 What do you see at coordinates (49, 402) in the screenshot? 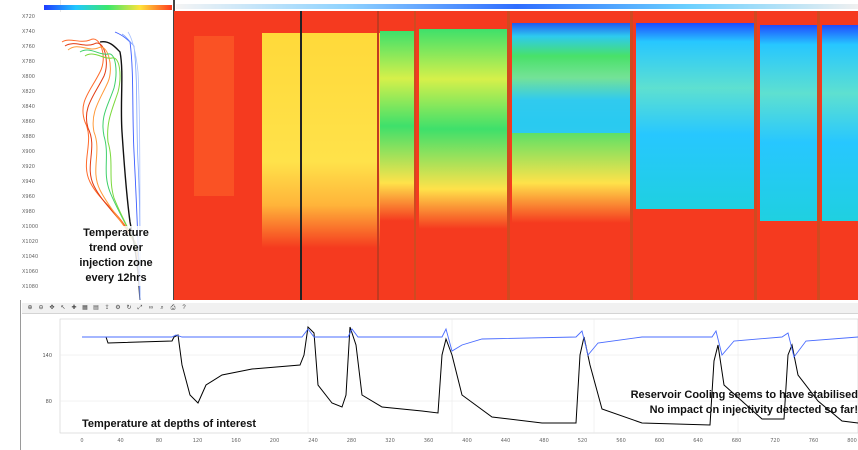
I see `svg-text: 80` at bounding box center [49, 402].